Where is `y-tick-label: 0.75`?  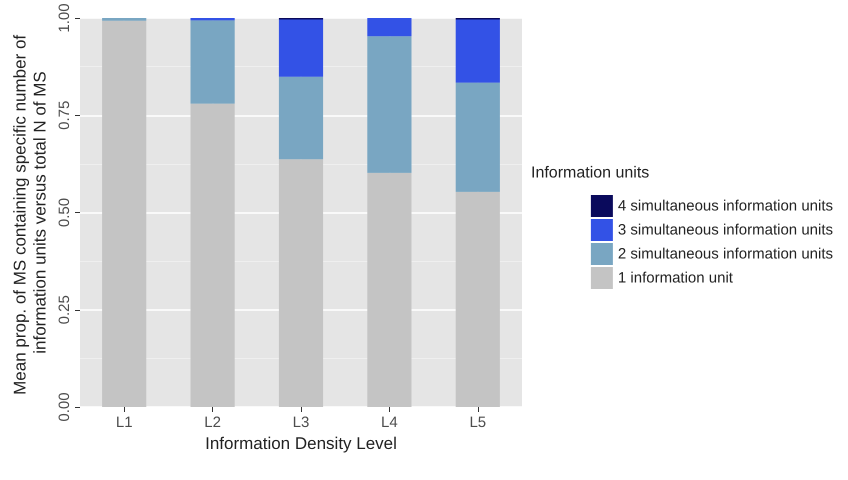
y-tick-label: 0.75 is located at coordinates (64, 115).